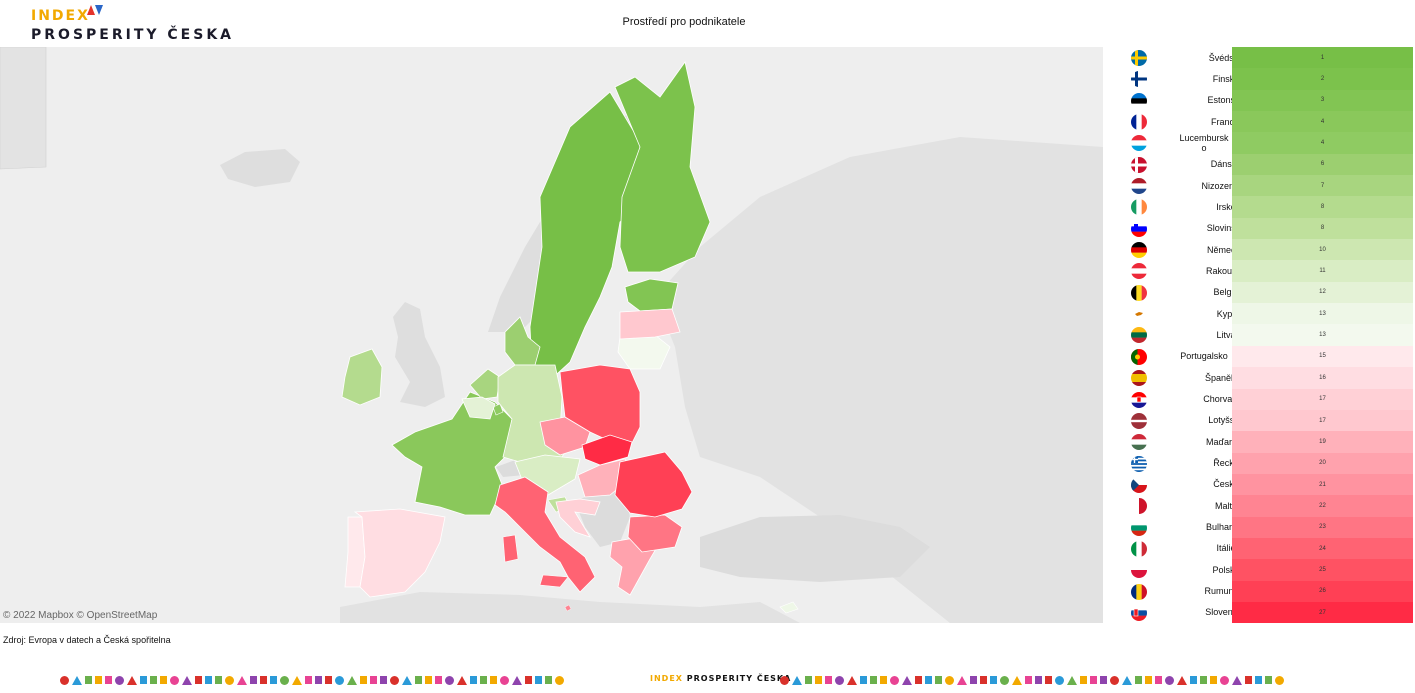 The image size is (1415, 693). What do you see at coordinates (1264, 420) in the screenshot?
I see `ranking-row: Lotyšsko 17` at bounding box center [1264, 420].